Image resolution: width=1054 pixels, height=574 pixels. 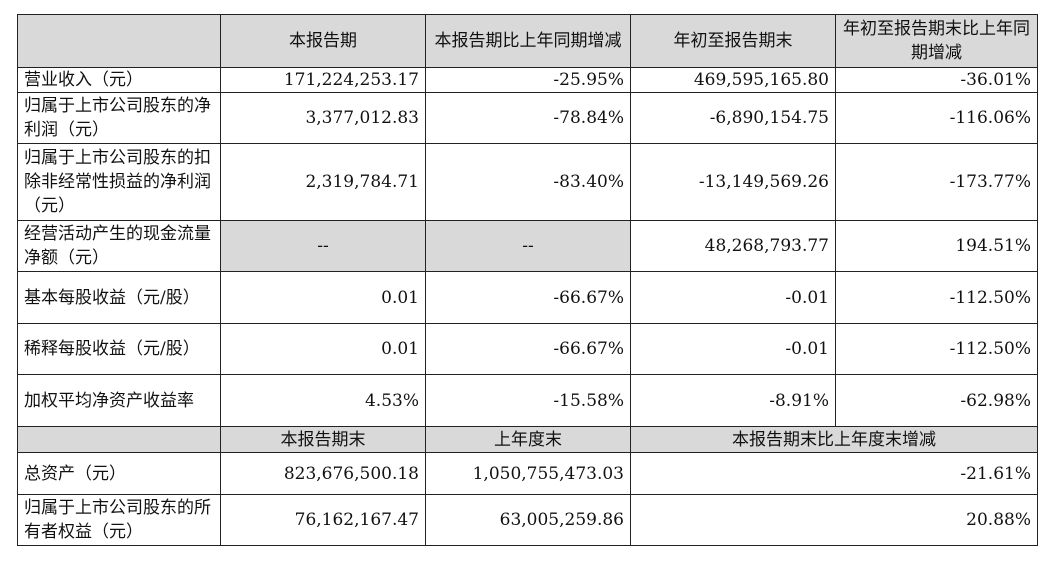 What do you see at coordinates (733, 118) in the screenshot?
I see `cell-ytd: -6,890,154.75` at bounding box center [733, 118].